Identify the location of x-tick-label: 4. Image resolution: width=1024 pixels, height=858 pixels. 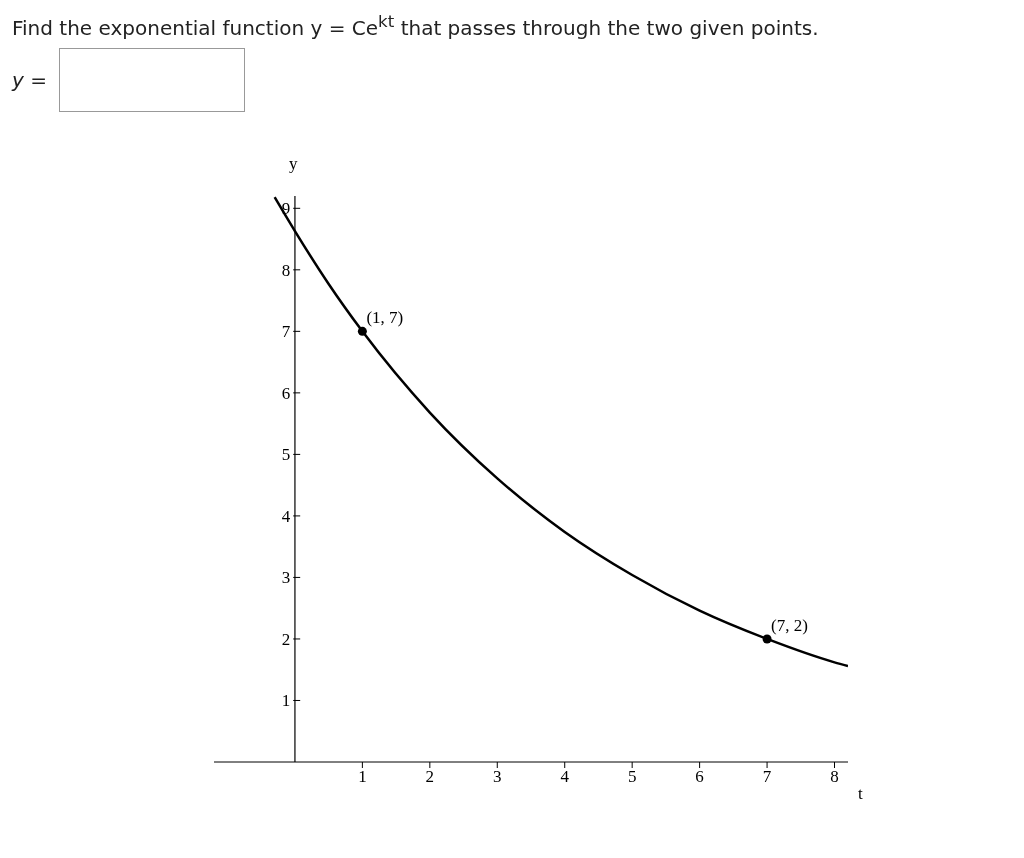
(565, 777).